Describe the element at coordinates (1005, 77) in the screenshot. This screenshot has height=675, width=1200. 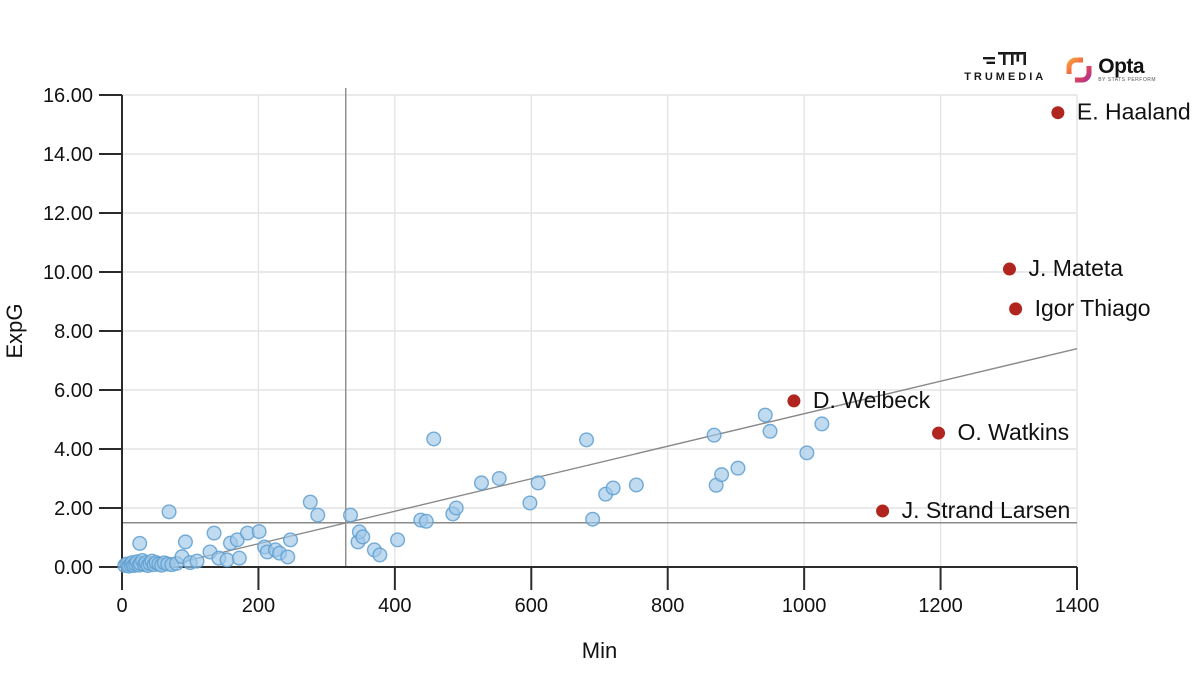
I see `trumedia-wordmark: TRUMEDIA` at that location.